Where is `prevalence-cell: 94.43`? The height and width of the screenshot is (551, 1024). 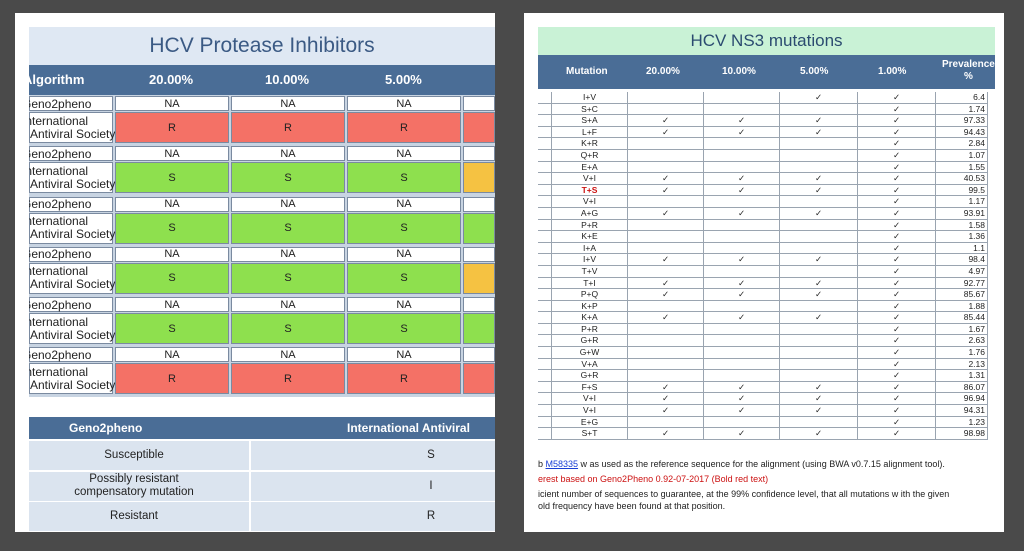 prevalence-cell: 94.43 is located at coordinates (962, 132).